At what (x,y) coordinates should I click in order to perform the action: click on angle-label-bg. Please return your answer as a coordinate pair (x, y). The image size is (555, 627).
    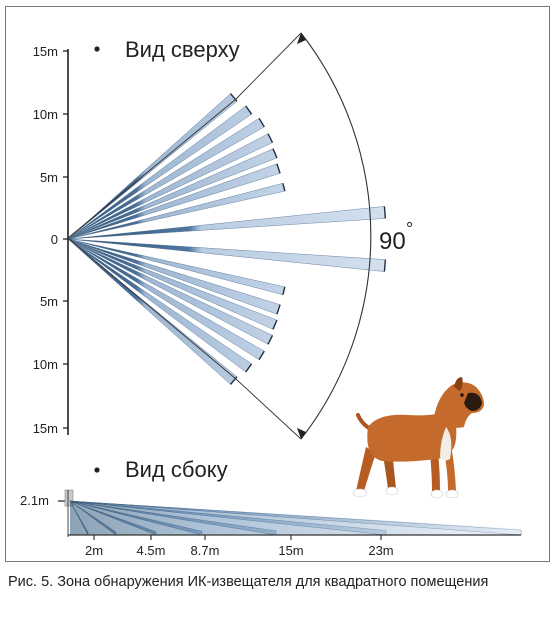
    Looking at the image, I should click on (400, 236).